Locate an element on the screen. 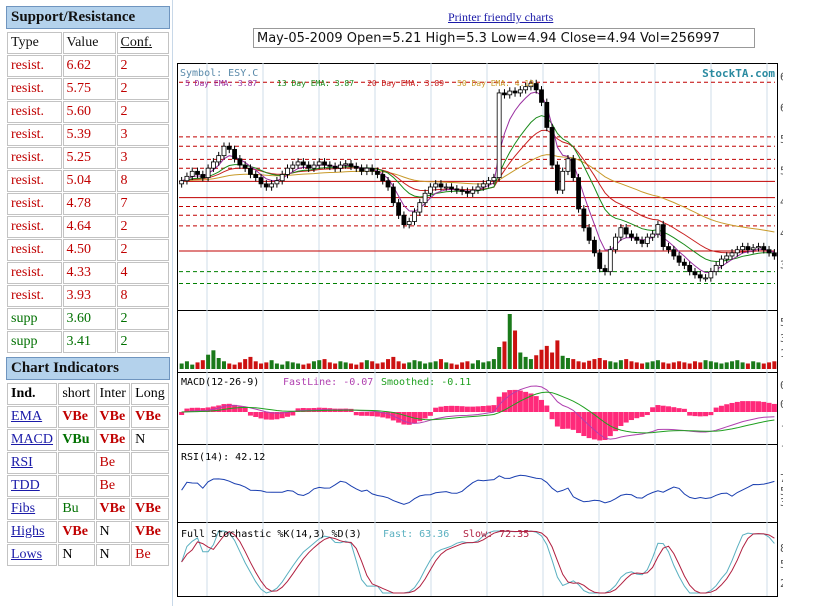 This screenshot has height=606, width=831. indicator-short-cell: VBe is located at coordinates (76, 532).